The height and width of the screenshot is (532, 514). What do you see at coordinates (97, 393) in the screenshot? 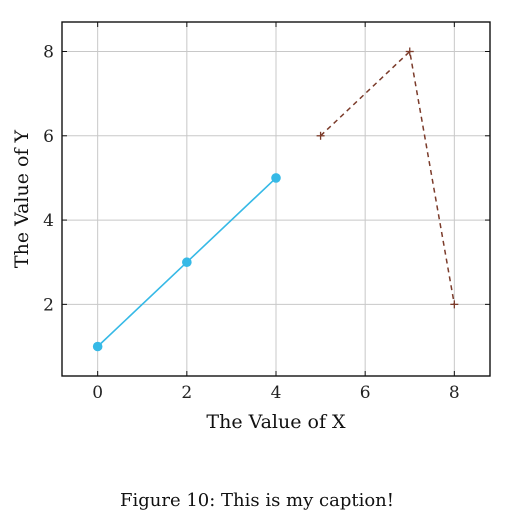
I see `x-tick-label: 0` at bounding box center [97, 393].